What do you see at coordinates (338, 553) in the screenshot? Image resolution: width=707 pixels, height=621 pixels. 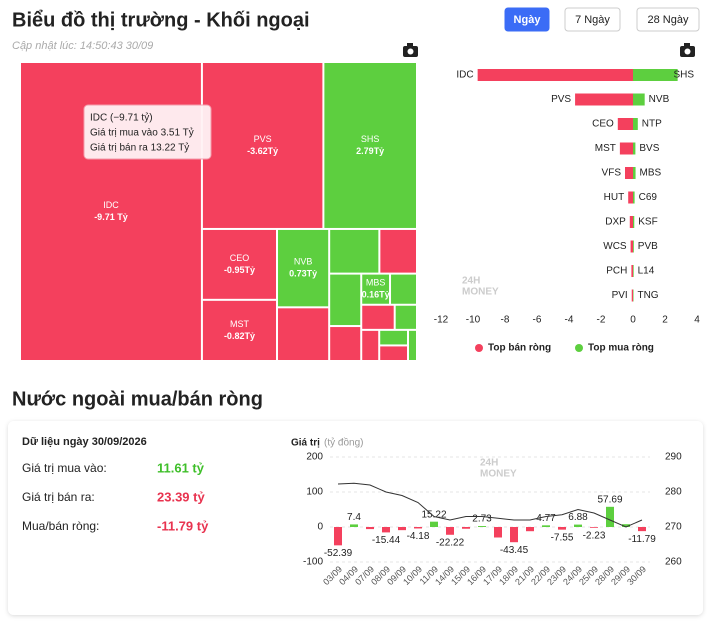 I see `data-label: -52.39` at bounding box center [338, 553].